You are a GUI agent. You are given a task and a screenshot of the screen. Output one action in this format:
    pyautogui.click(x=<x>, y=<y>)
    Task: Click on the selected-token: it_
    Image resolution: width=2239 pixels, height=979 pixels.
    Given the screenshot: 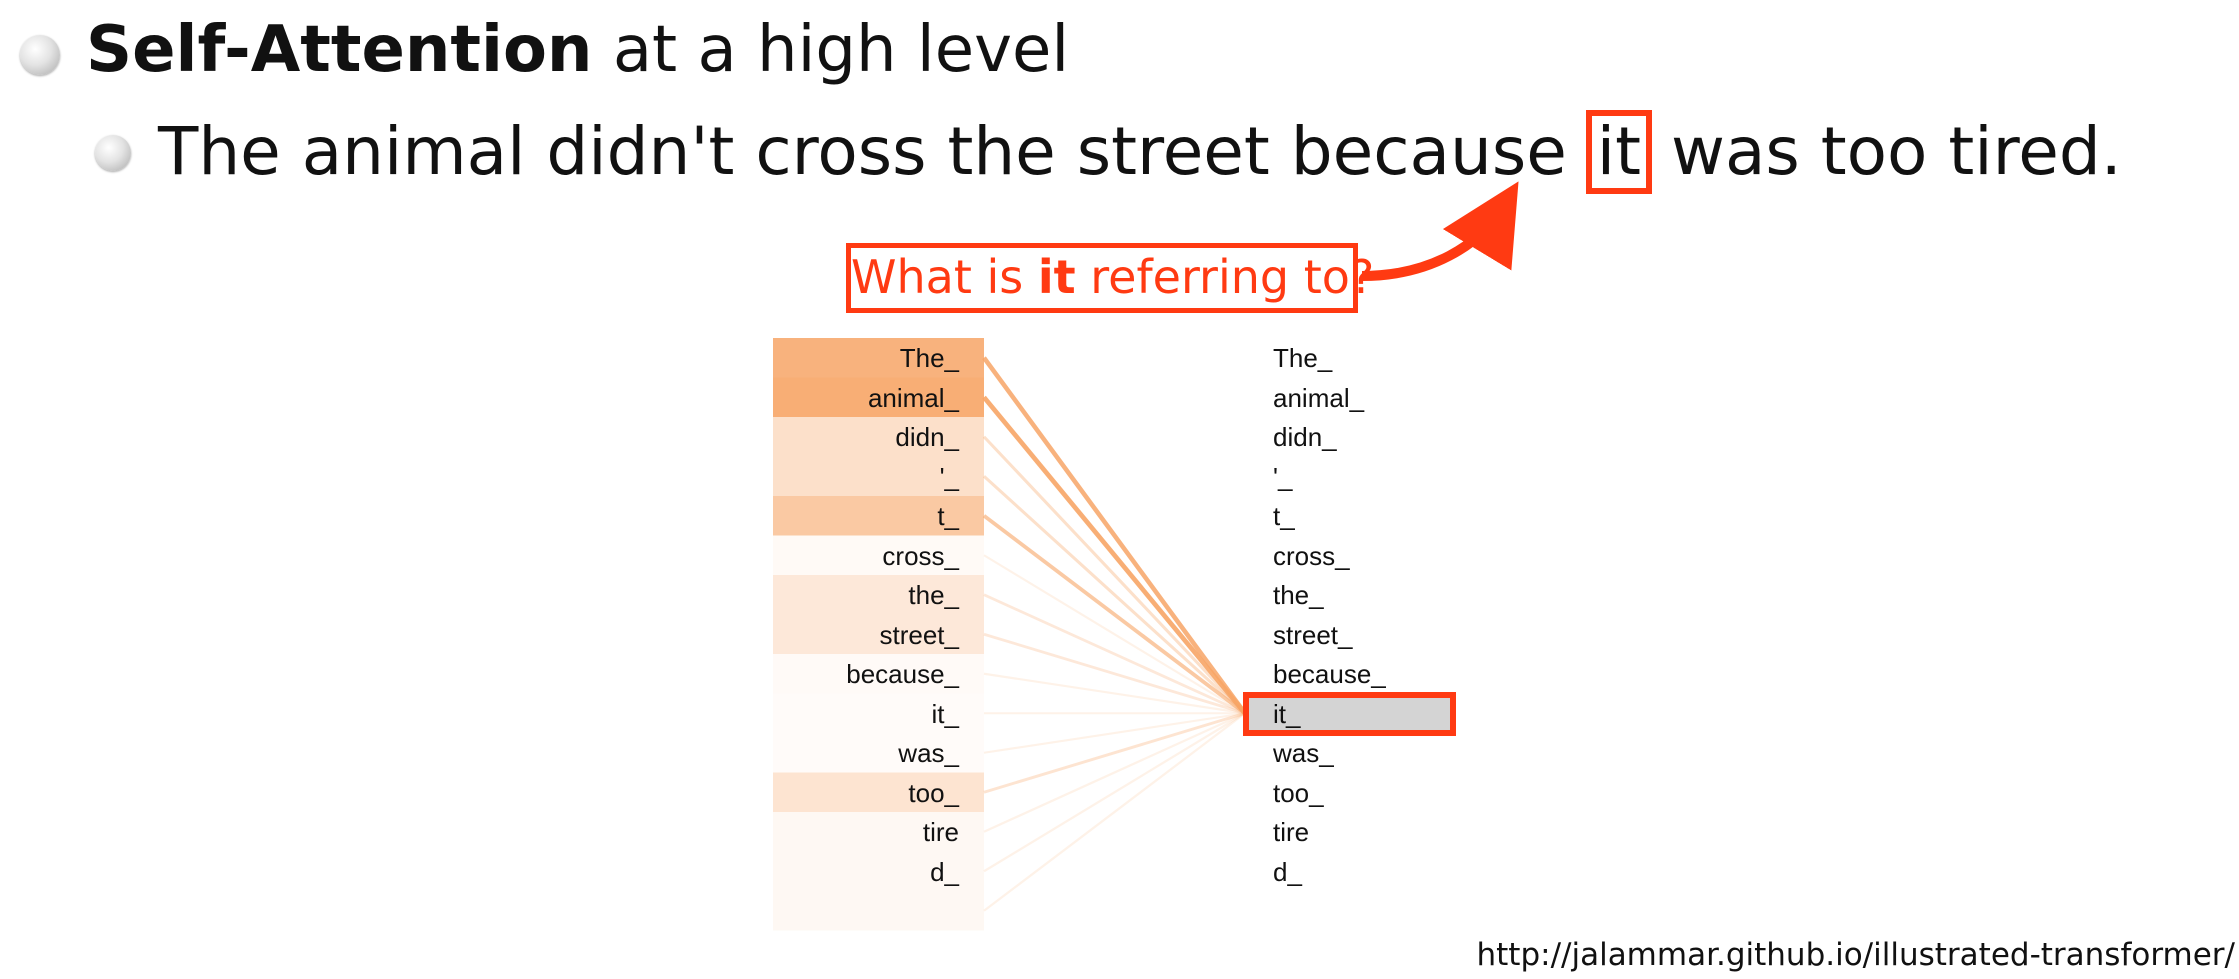 What is the action you would take?
    pyautogui.click(x=1287, y=713)
    